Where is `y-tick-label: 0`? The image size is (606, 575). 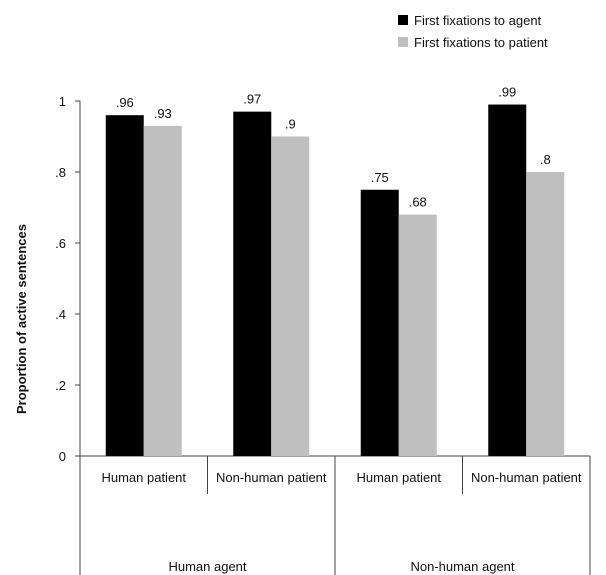 y-tick-label: 0 is located at coordinates (62, 456).